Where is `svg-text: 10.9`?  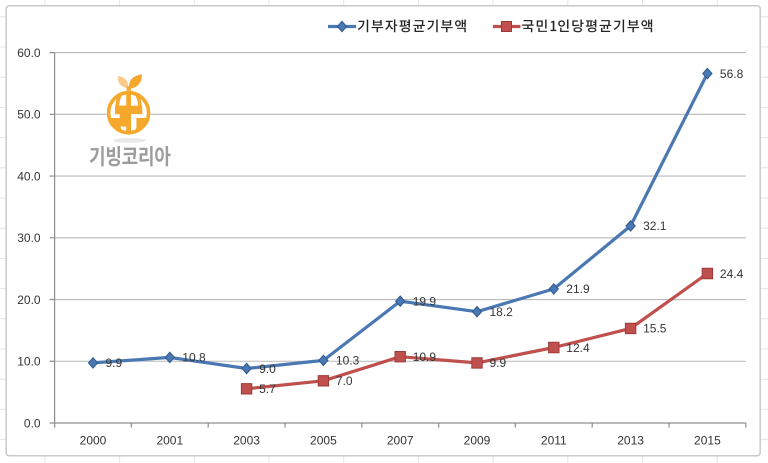 svg-text: 10.9 is located at coordinates (425, 357).